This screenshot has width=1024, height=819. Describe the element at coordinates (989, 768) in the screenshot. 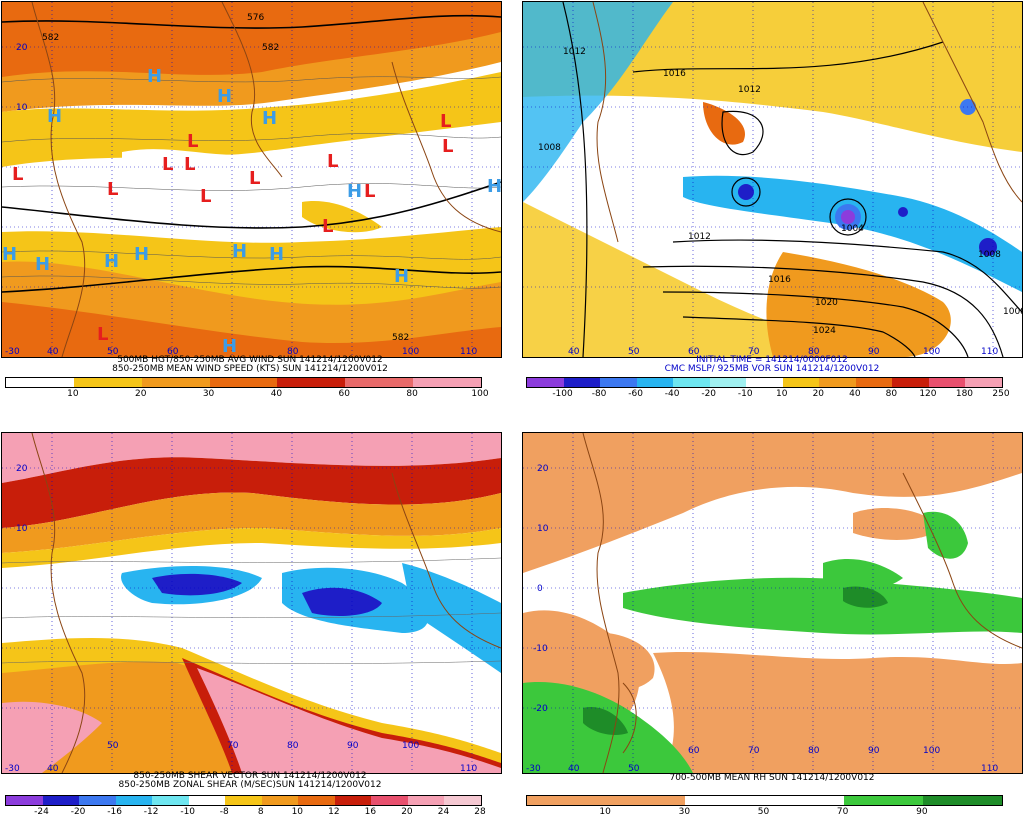

I see `lon-label: 110` at that location.